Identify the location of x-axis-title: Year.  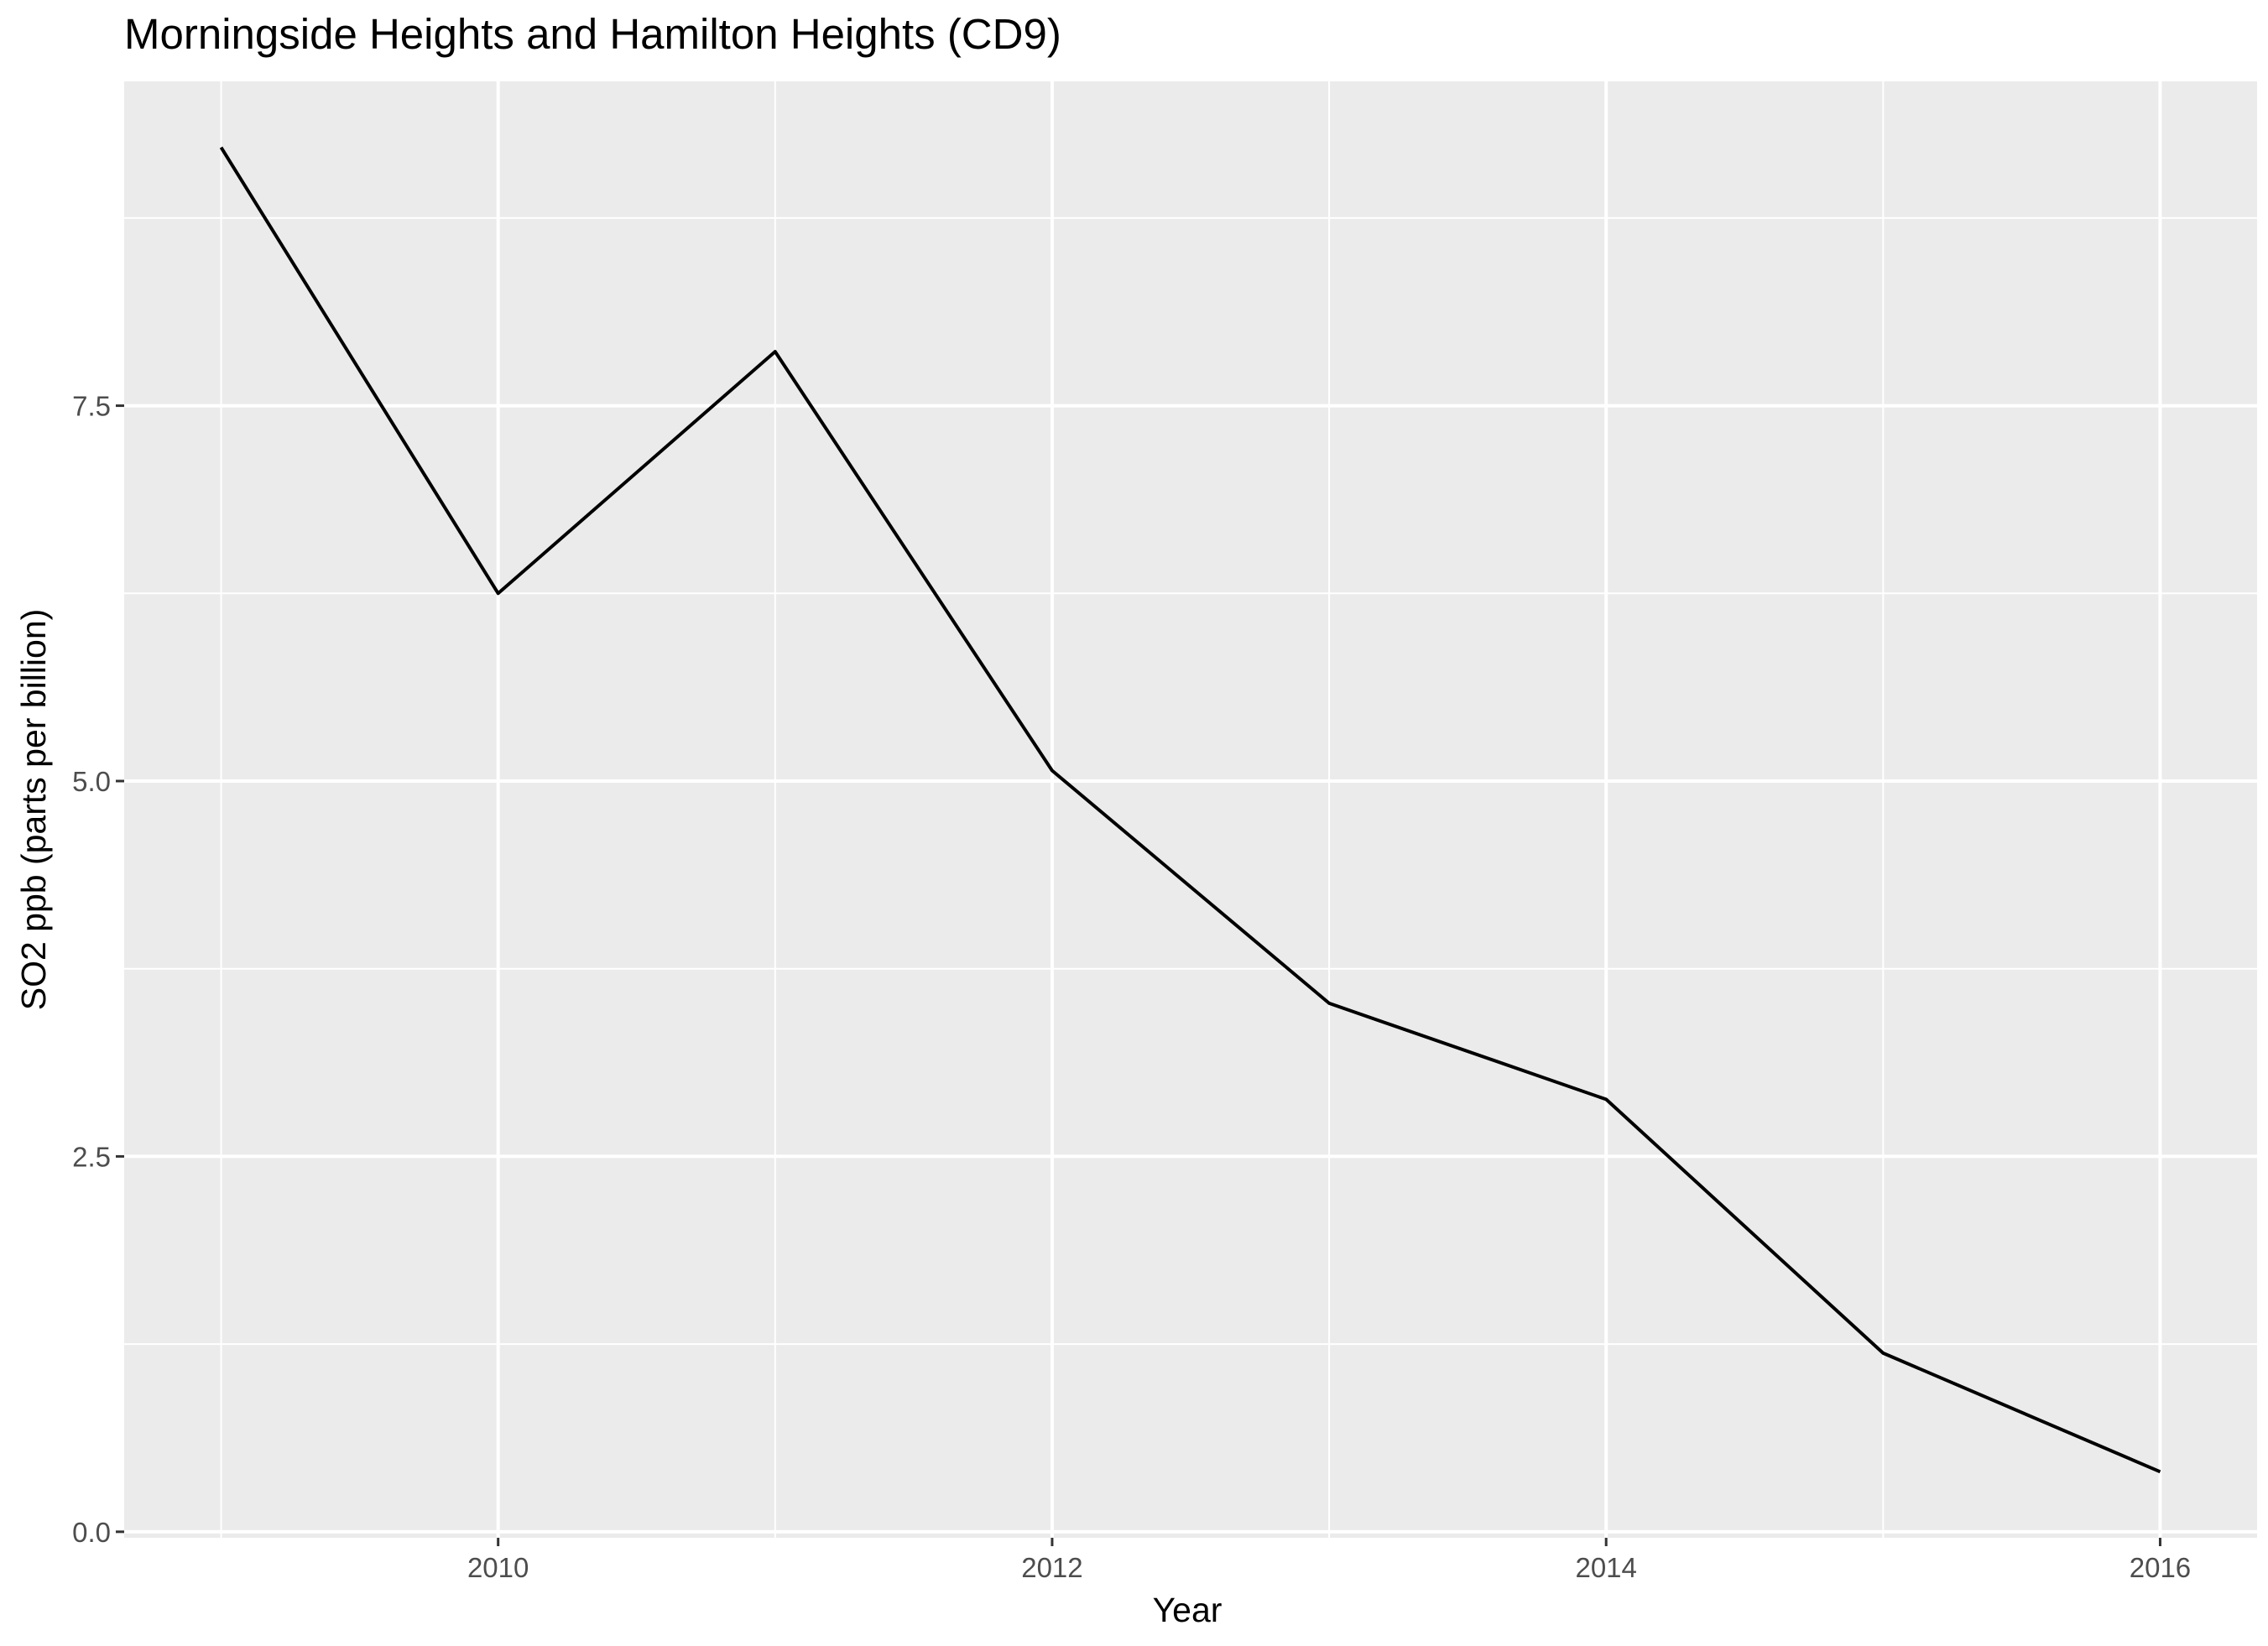
(1188, 1610).